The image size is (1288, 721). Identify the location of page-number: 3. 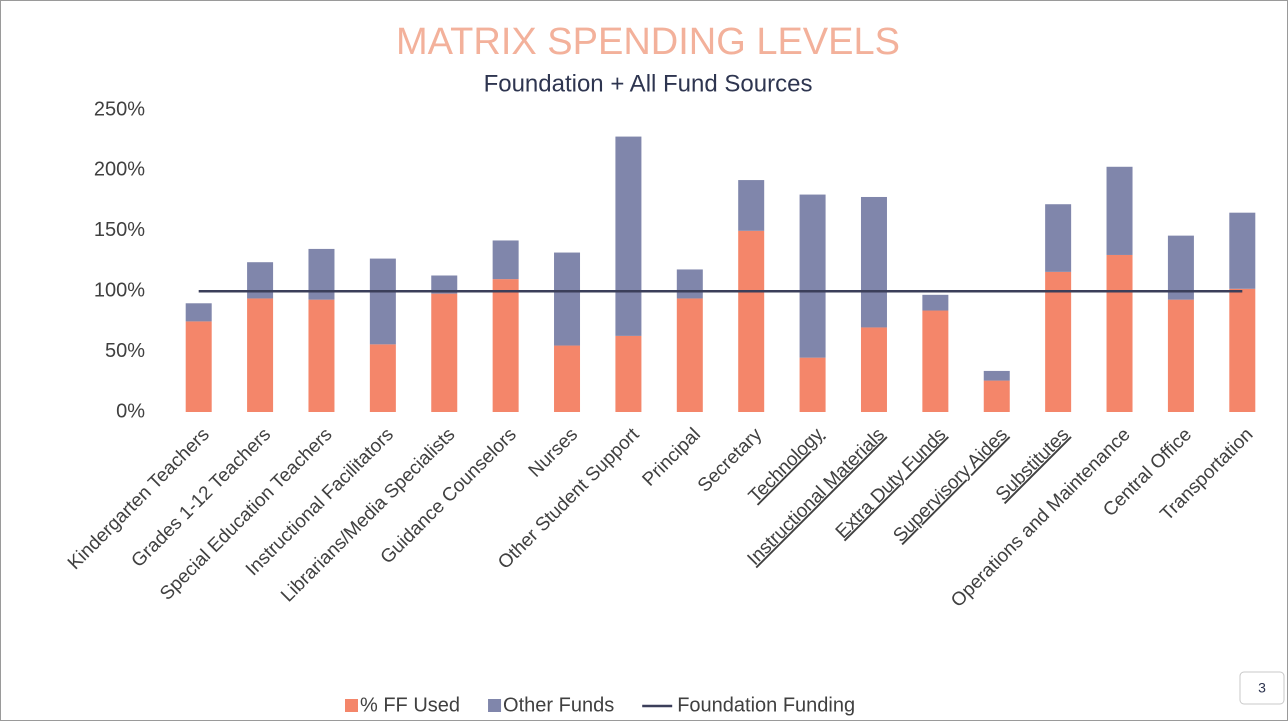
(1262, 688).